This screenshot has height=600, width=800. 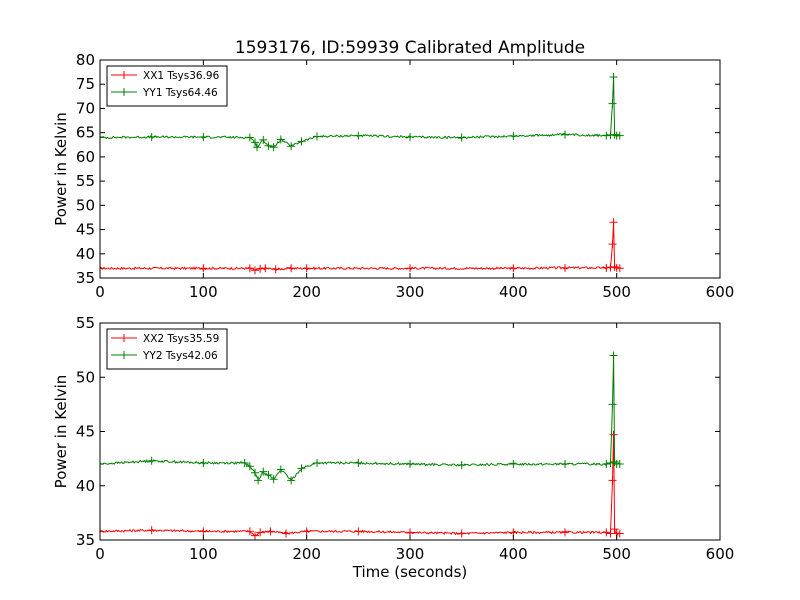 I want to click on legend: XX2 Tsys35.59 YY2 Tsys42.06, so click(x=167, y=349).